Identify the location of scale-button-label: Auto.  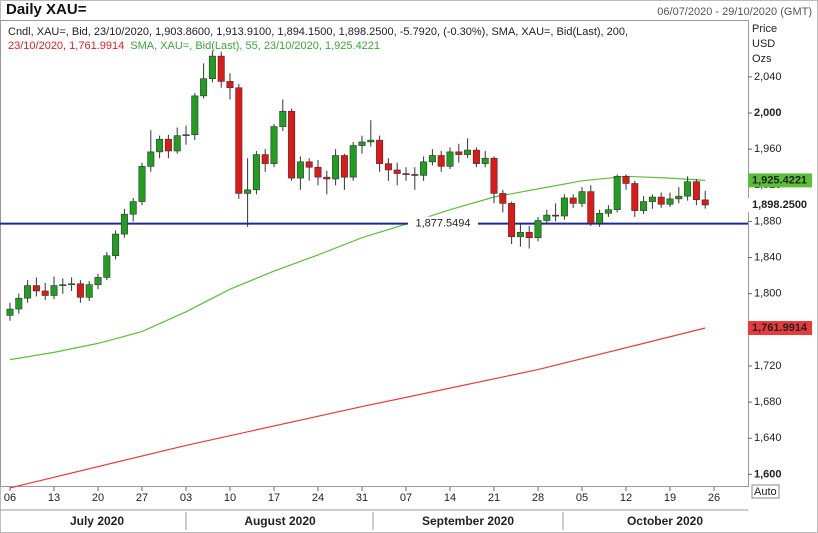
(765, 492).